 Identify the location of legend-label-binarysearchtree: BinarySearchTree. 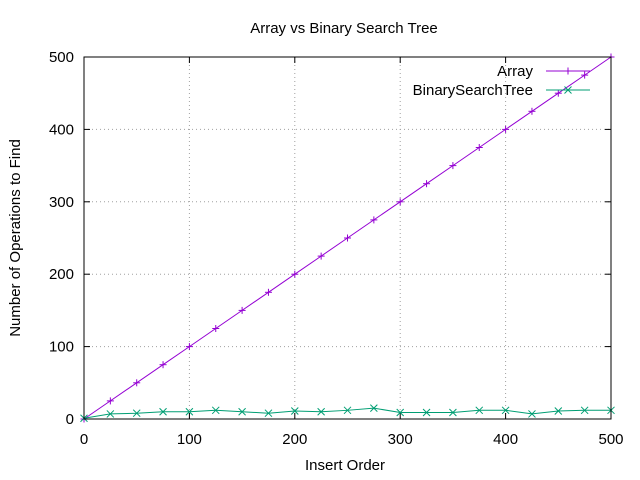
(473, 90).